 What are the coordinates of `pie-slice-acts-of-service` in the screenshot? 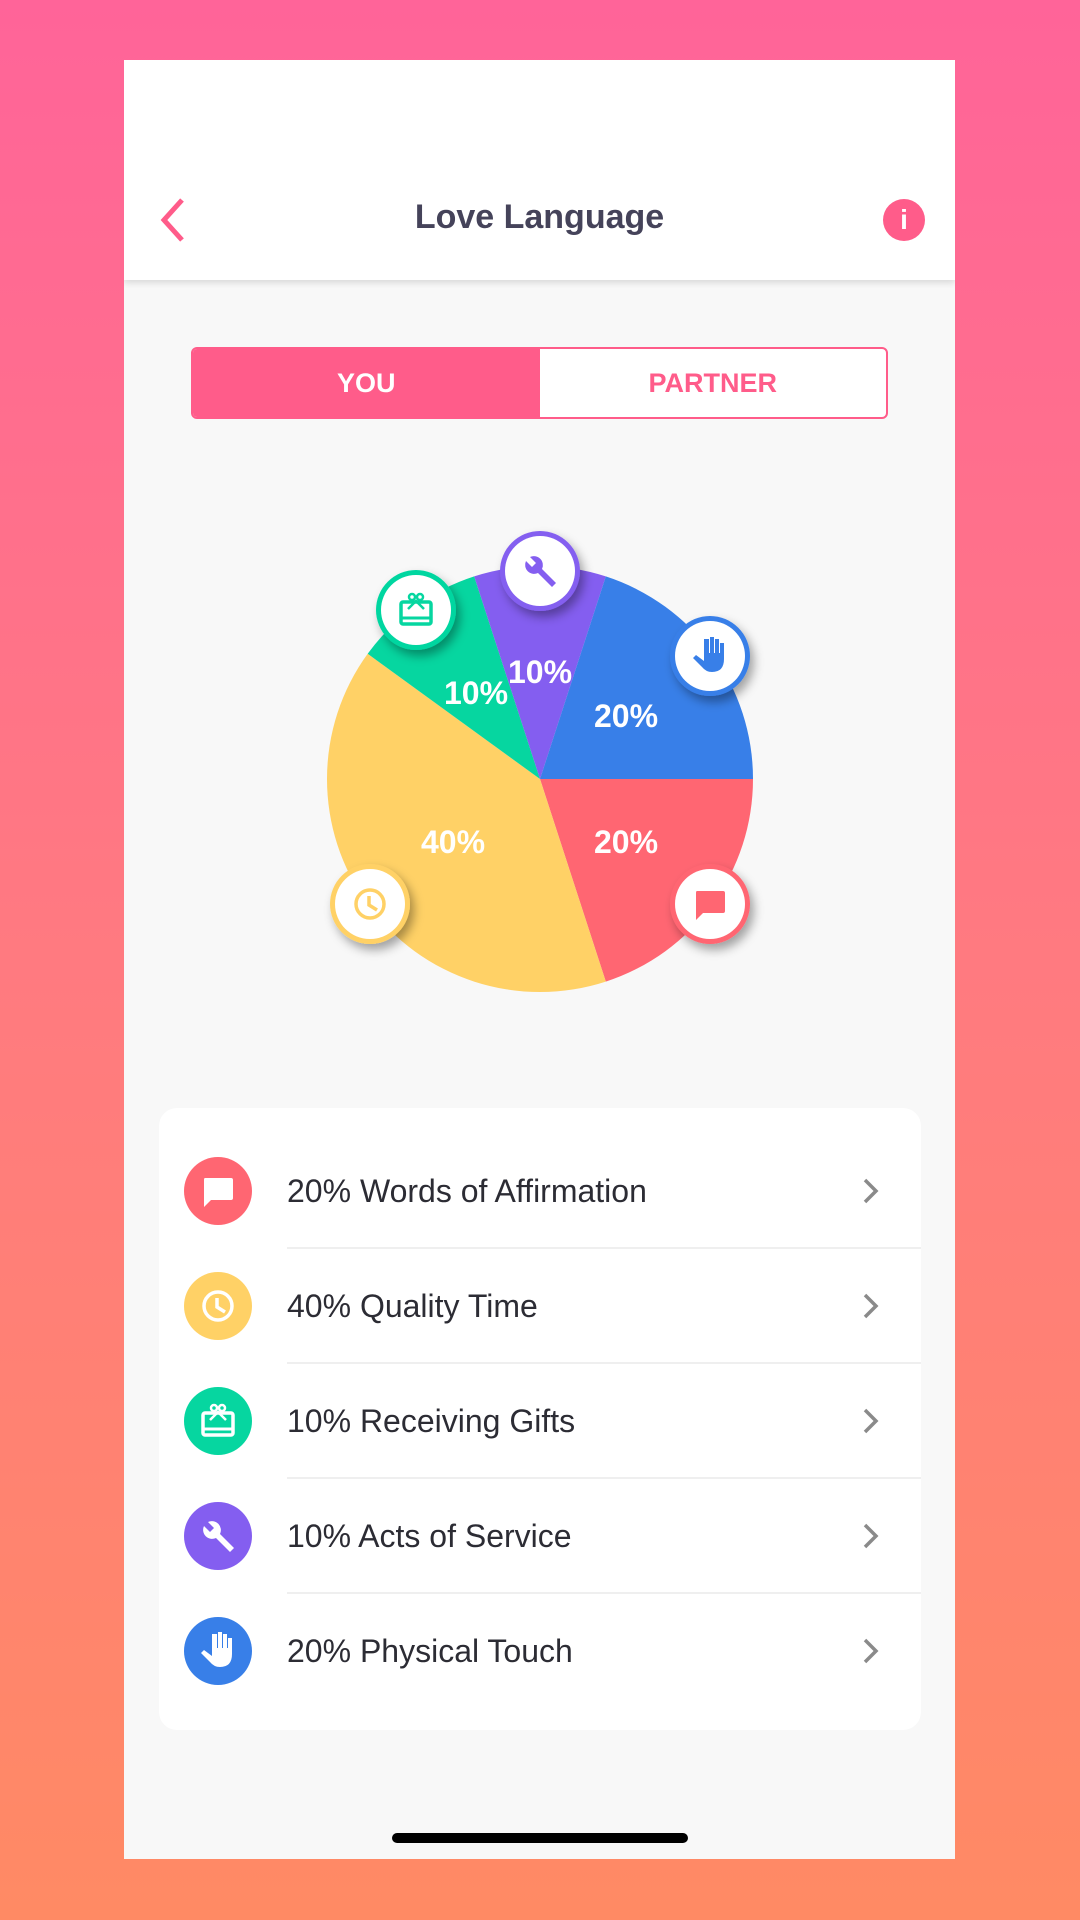 It's located at (540, 672).